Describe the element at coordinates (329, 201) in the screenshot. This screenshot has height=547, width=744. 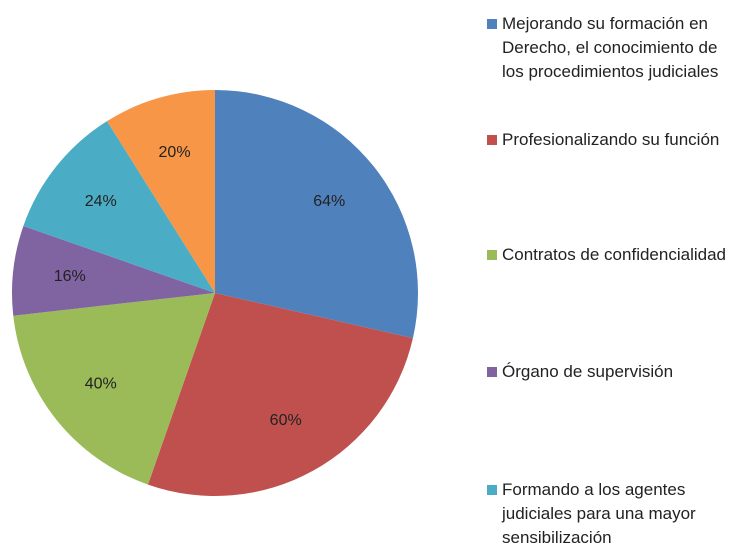
I see `data-label: 64%` at that location.